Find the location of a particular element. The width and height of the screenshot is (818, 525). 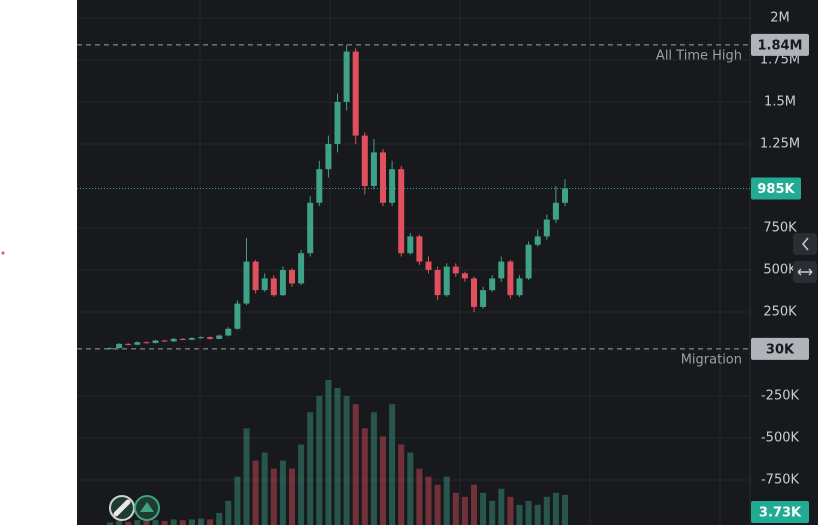

logo-shape is located at coordinates (147, 507).